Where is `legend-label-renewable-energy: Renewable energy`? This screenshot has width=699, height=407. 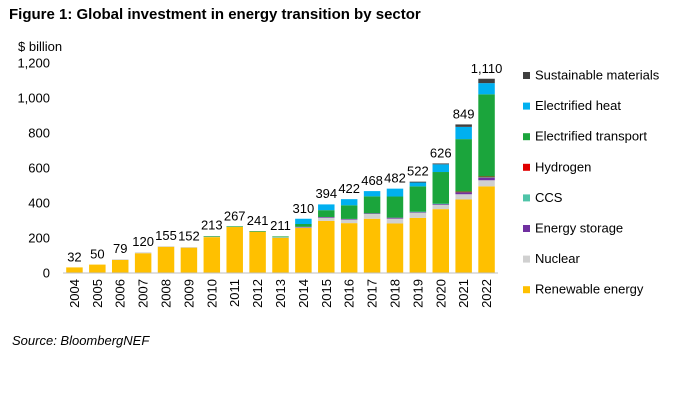 legend-label-renewable-energy: Renewable energy is located at coordinates (589, 289).